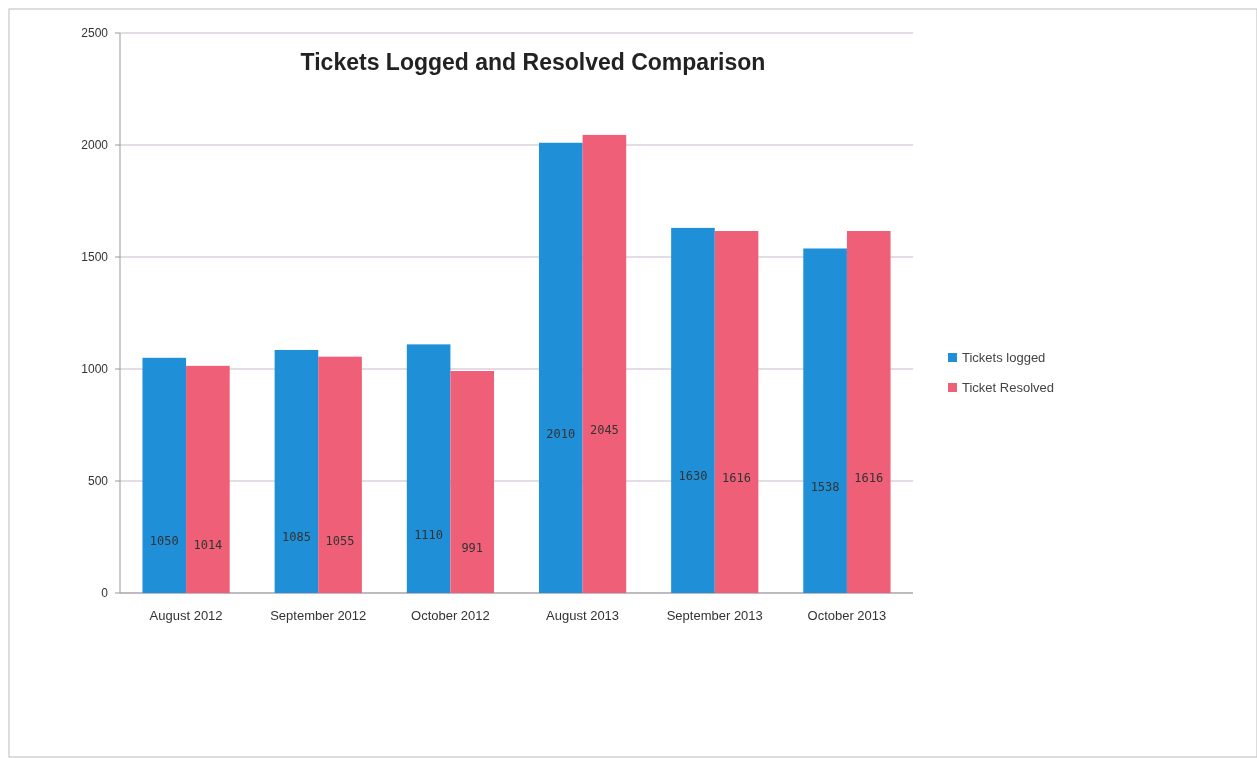 This screenshot has width=1257, height=758. Describe the element at coordinates (693, 476) in the screenshot. I see `data-label: 1630` at that location.